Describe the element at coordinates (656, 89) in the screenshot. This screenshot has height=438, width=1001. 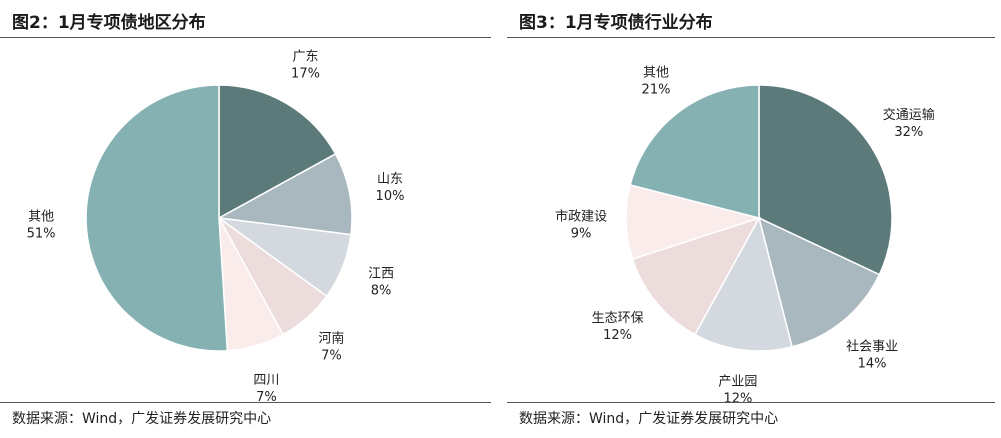
I see `slice-value-label: 21%` at that location.